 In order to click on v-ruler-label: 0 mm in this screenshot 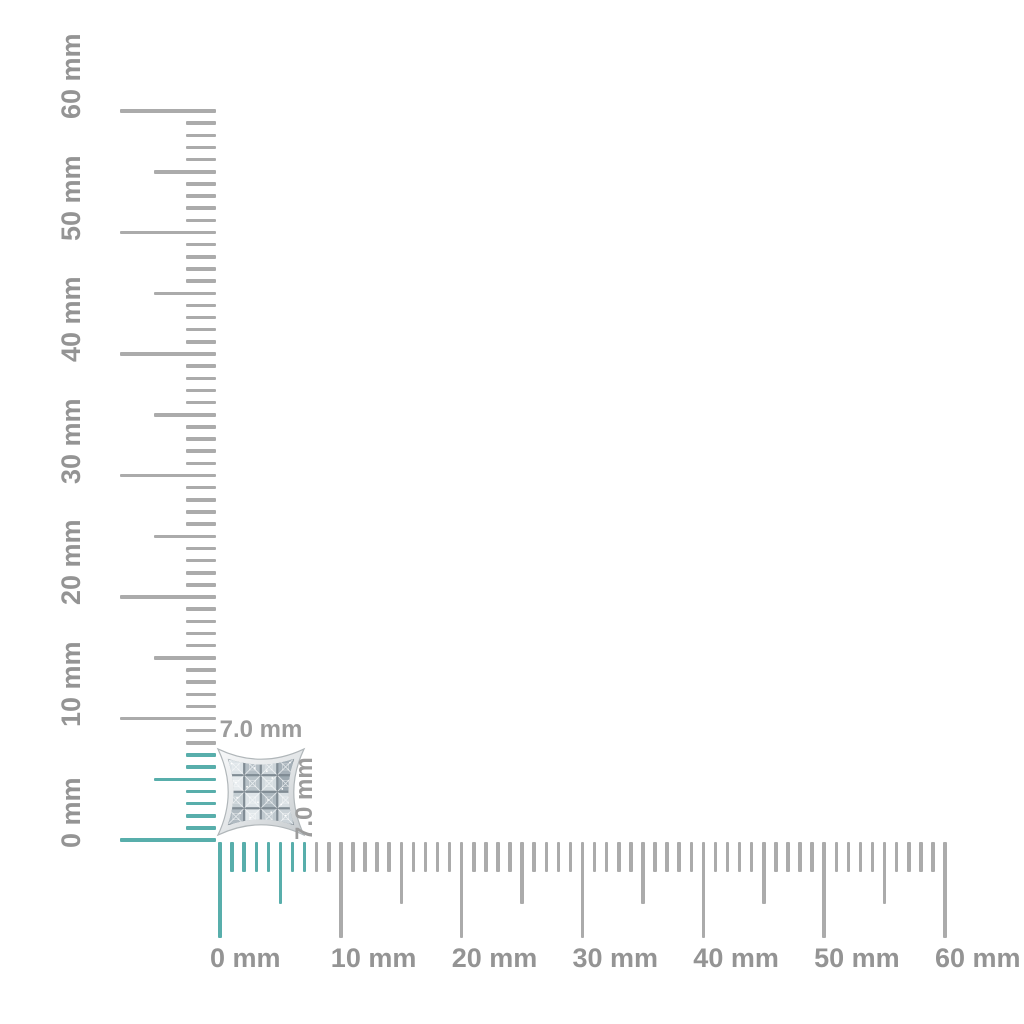, I will do `click(71, 812)`.